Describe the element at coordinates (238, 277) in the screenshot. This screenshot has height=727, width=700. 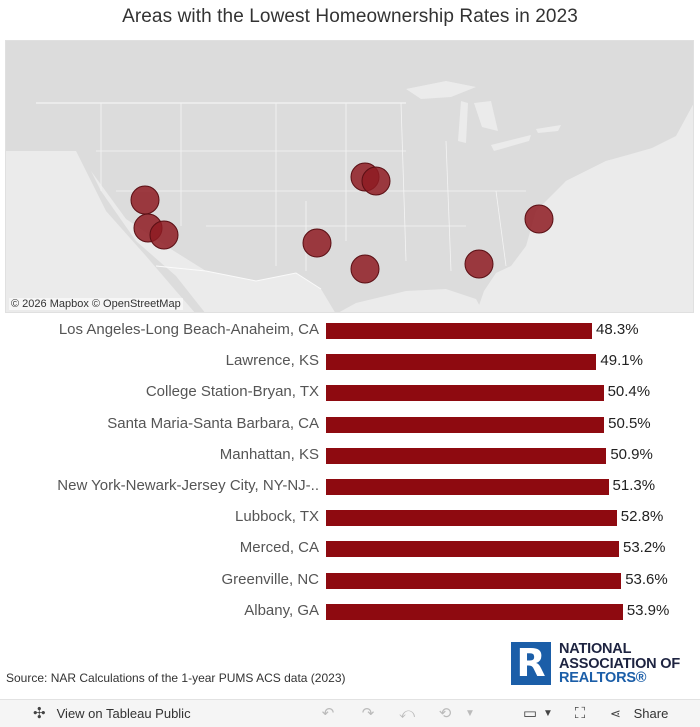
I see `border-mexico` at that location.